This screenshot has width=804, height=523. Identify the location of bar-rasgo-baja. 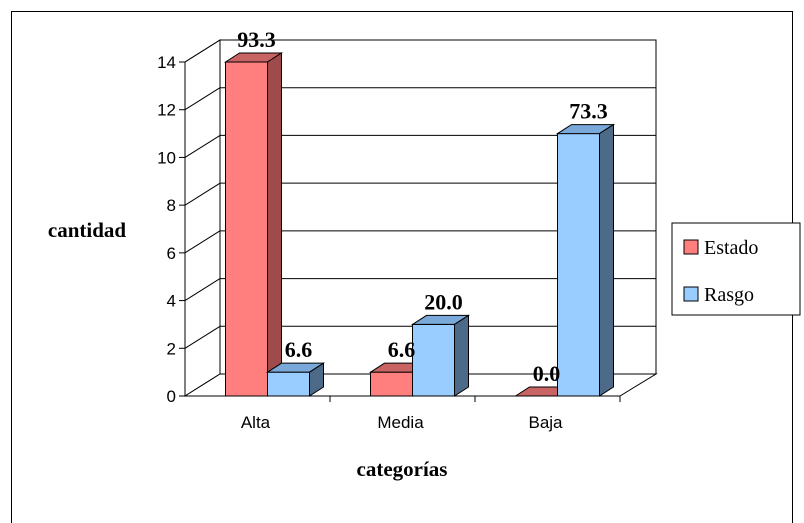
(585, 260).